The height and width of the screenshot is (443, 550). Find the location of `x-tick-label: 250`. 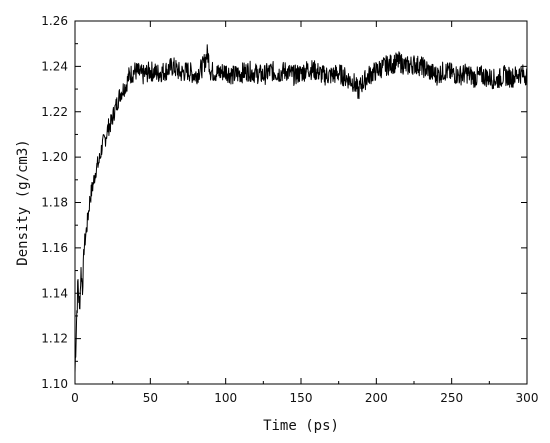

x-tick-label: 250 is located at coordinates (451, 398).